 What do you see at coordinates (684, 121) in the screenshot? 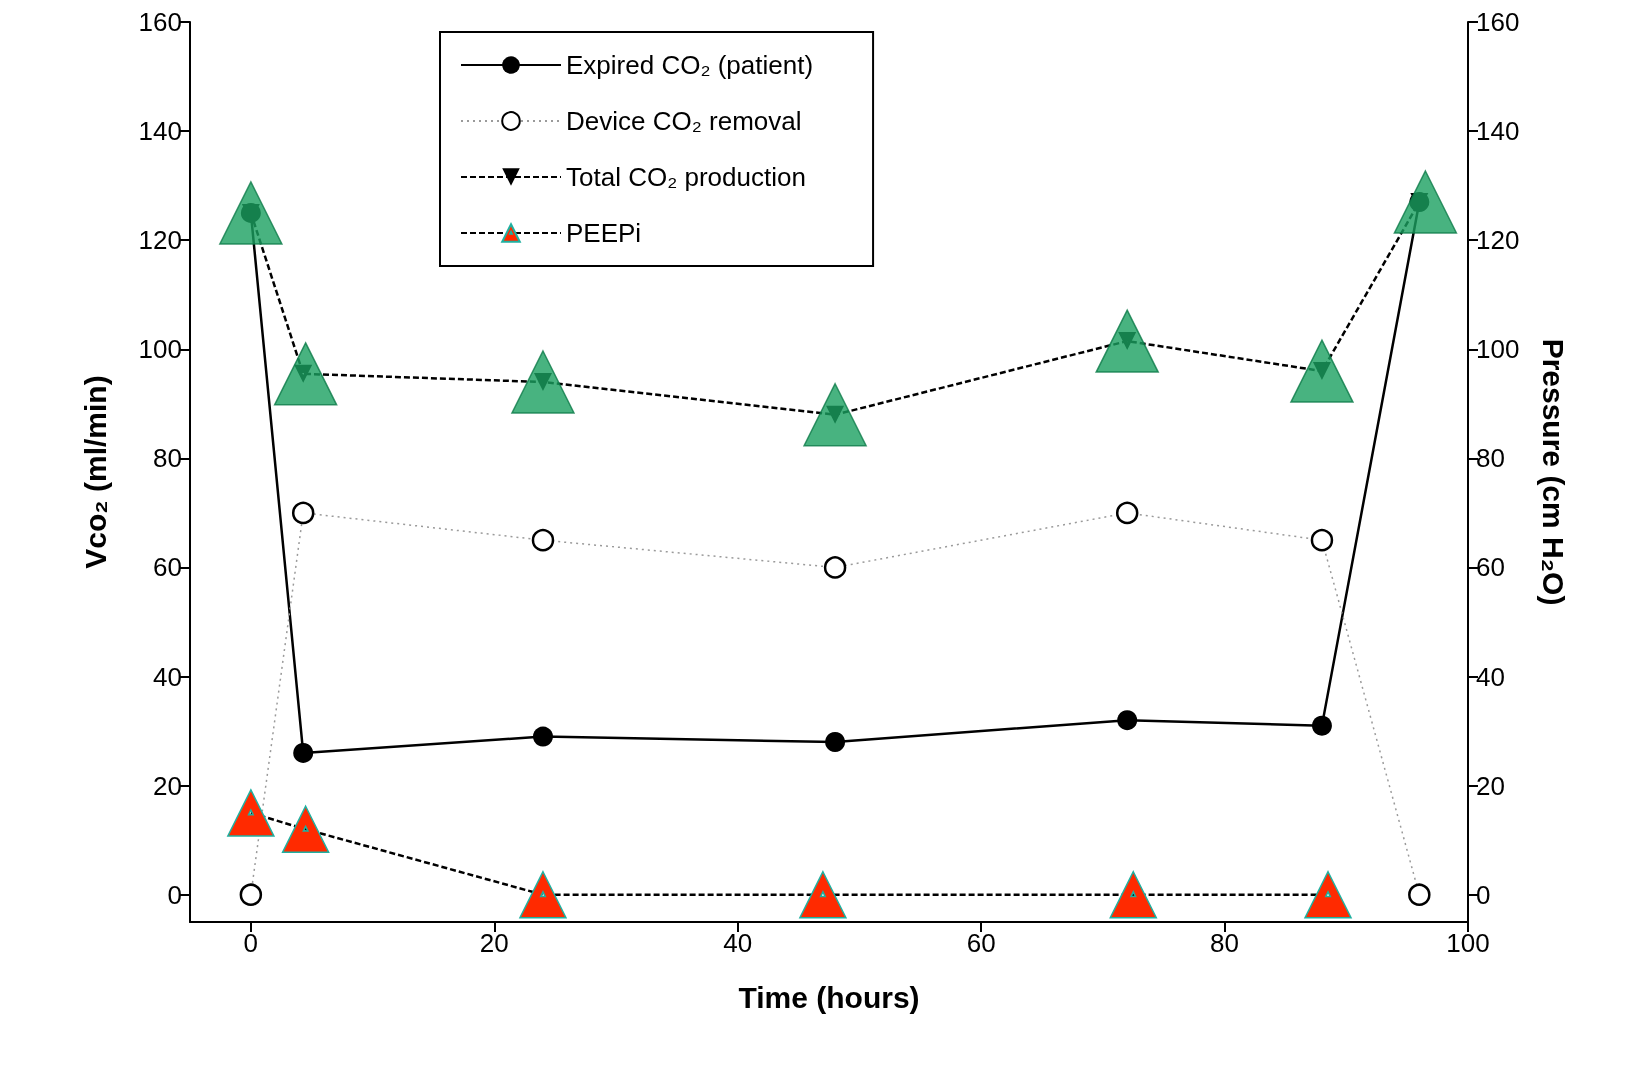
I see `legend-label: Device CO₂ removal` at bounding box center [684, 121].